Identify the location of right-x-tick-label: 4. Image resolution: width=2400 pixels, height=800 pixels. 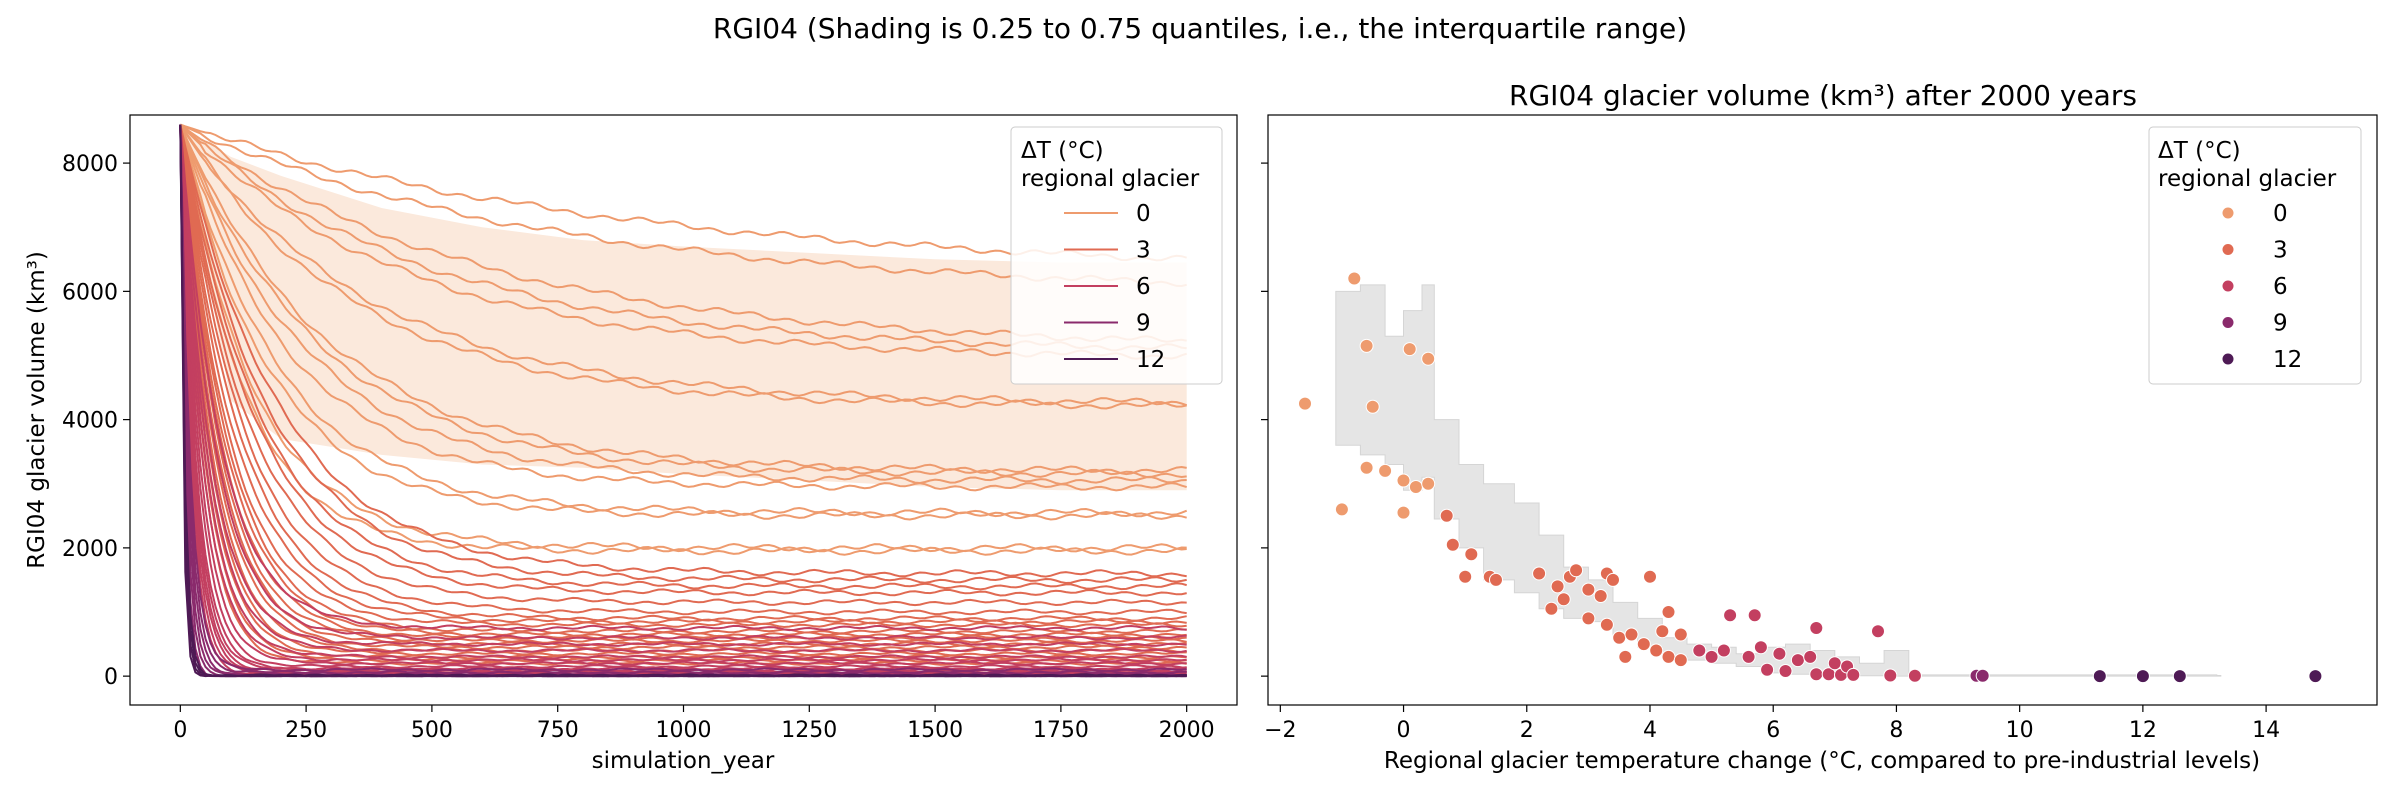
(1650, 730).